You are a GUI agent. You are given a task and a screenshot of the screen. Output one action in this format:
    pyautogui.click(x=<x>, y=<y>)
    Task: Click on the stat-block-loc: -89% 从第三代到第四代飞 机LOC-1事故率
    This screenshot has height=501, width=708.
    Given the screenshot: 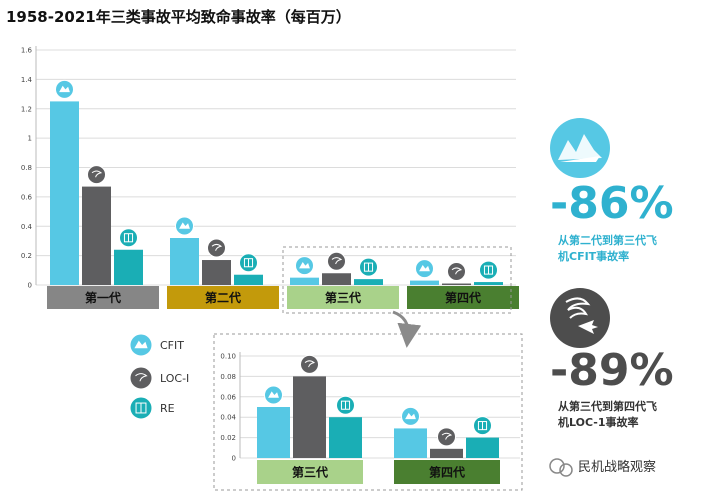 What is the action you would take?
    pyautogui.click(x=612, y=358)
    